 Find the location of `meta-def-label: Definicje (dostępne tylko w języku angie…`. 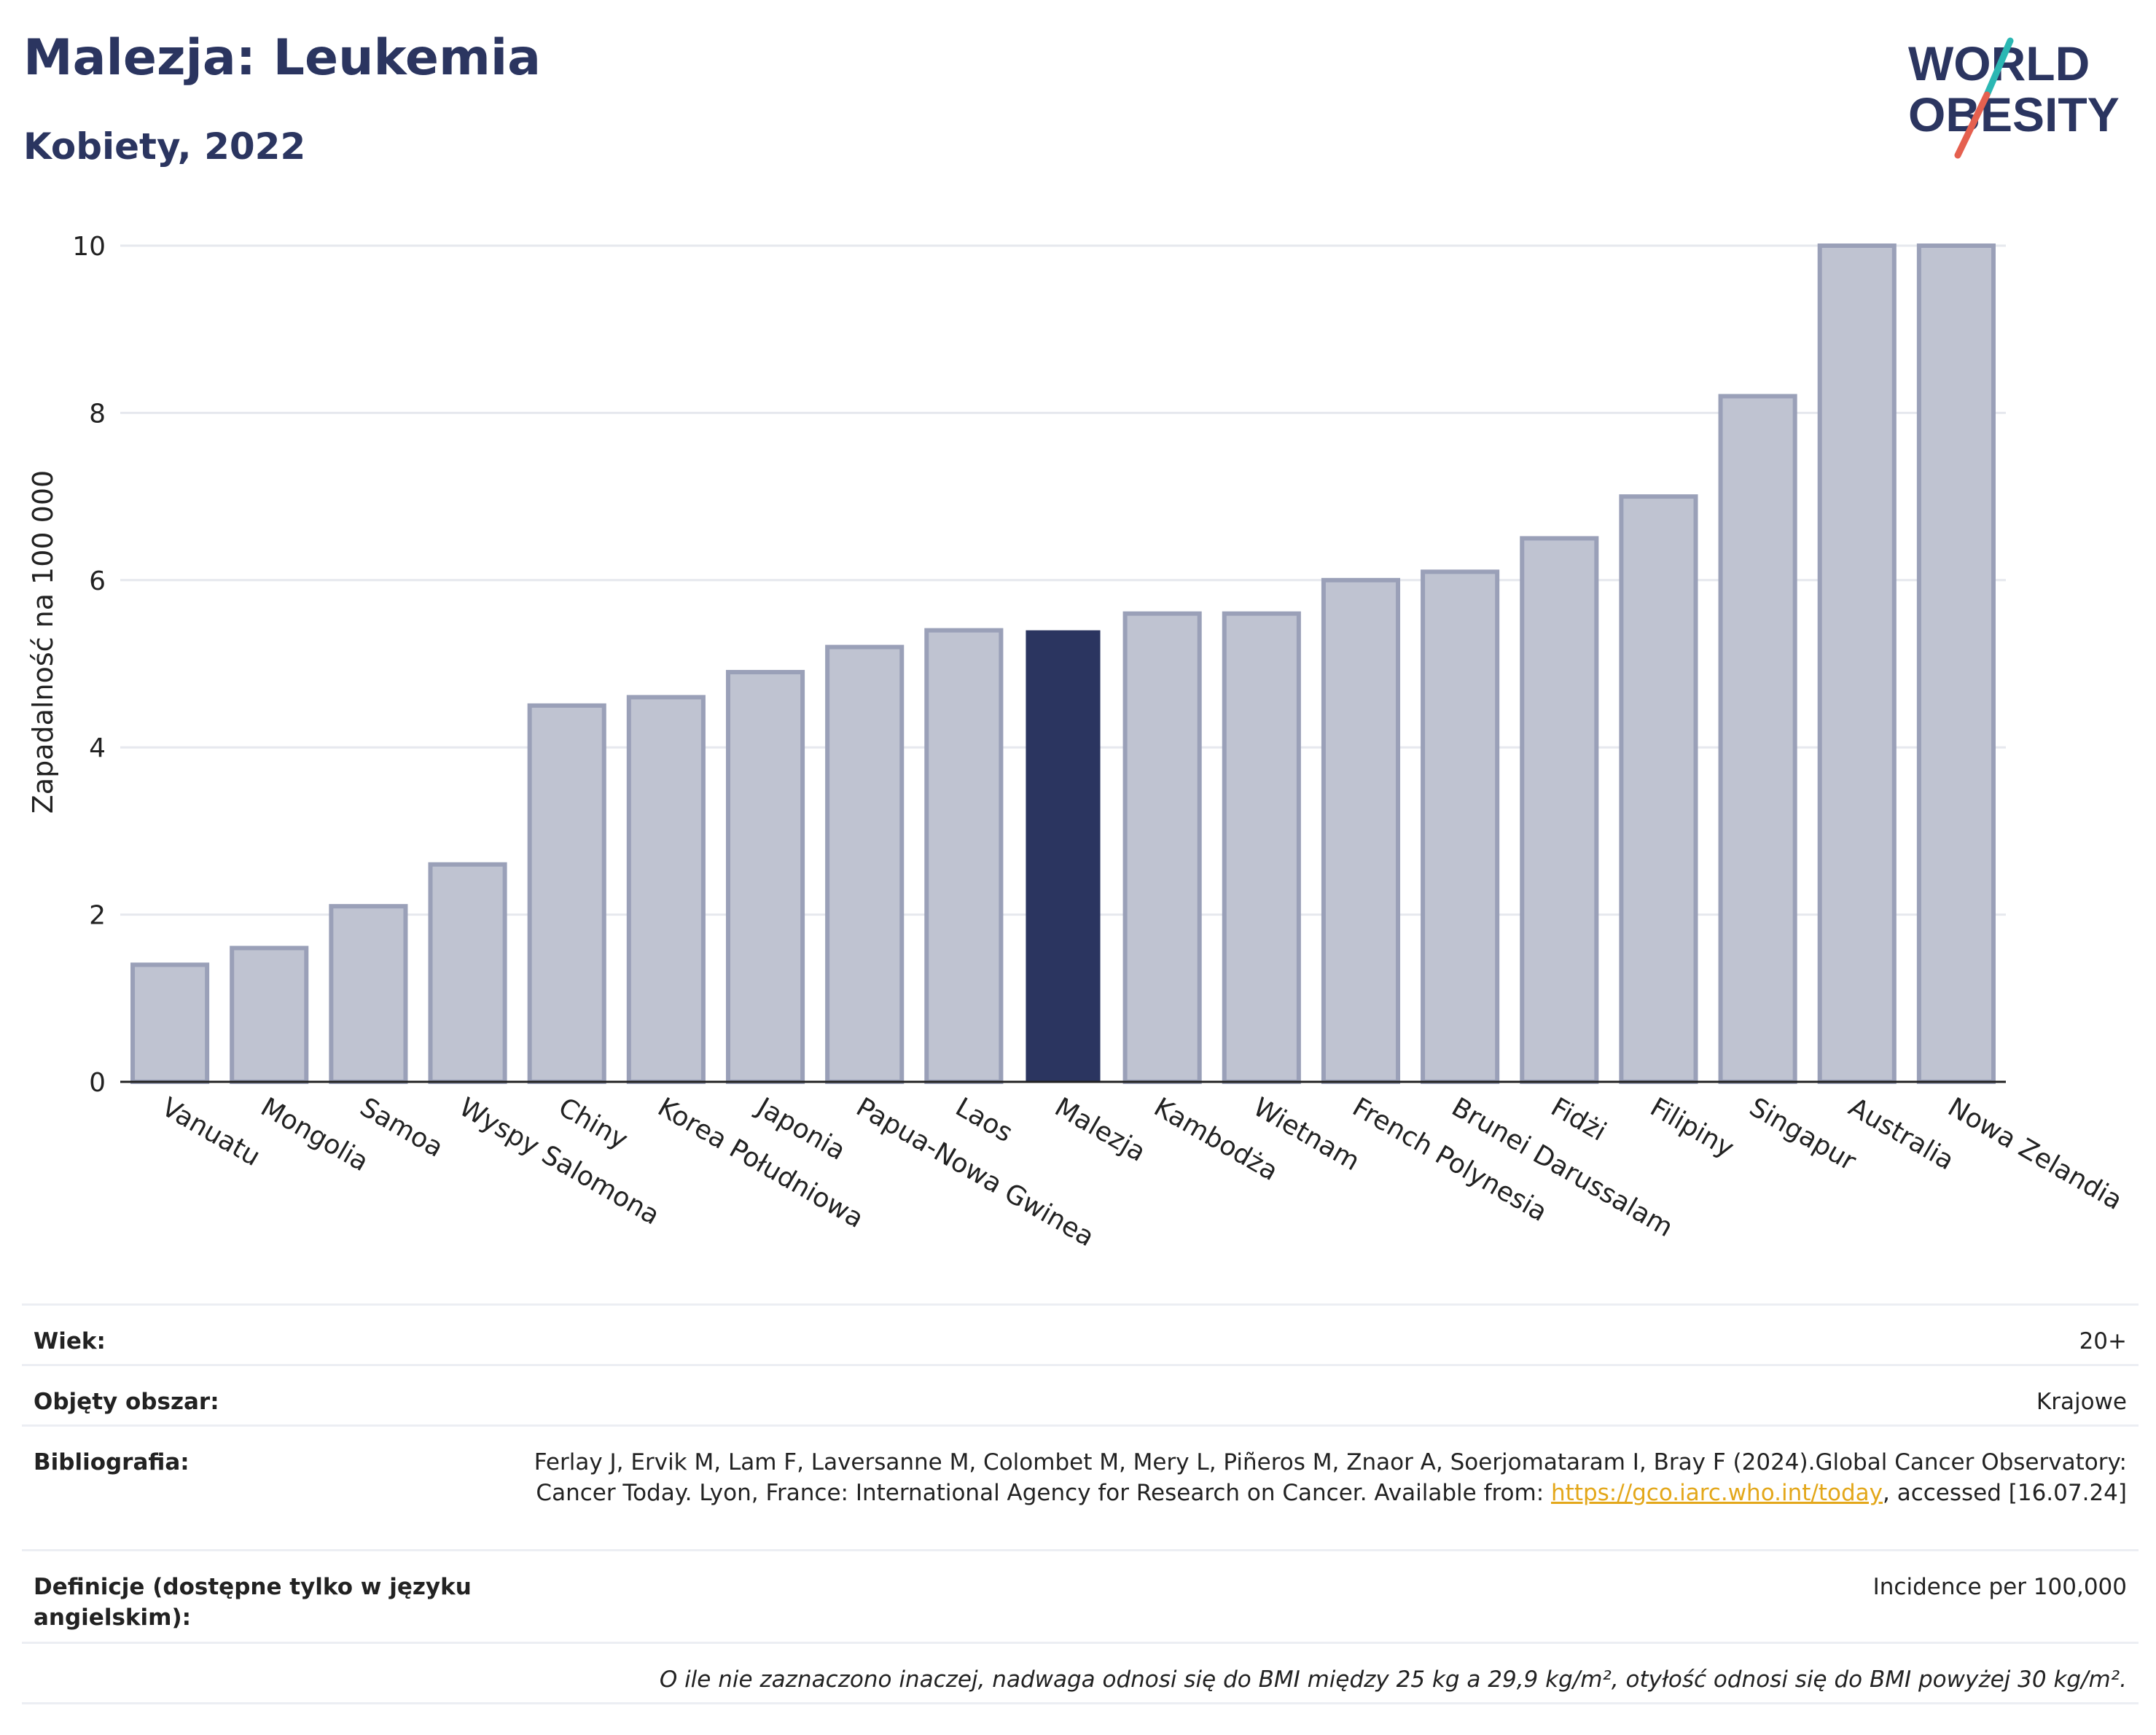

meta-def-label: Definicje (dostępne tylko w języku angie… is located at coordinates (253, 1602).